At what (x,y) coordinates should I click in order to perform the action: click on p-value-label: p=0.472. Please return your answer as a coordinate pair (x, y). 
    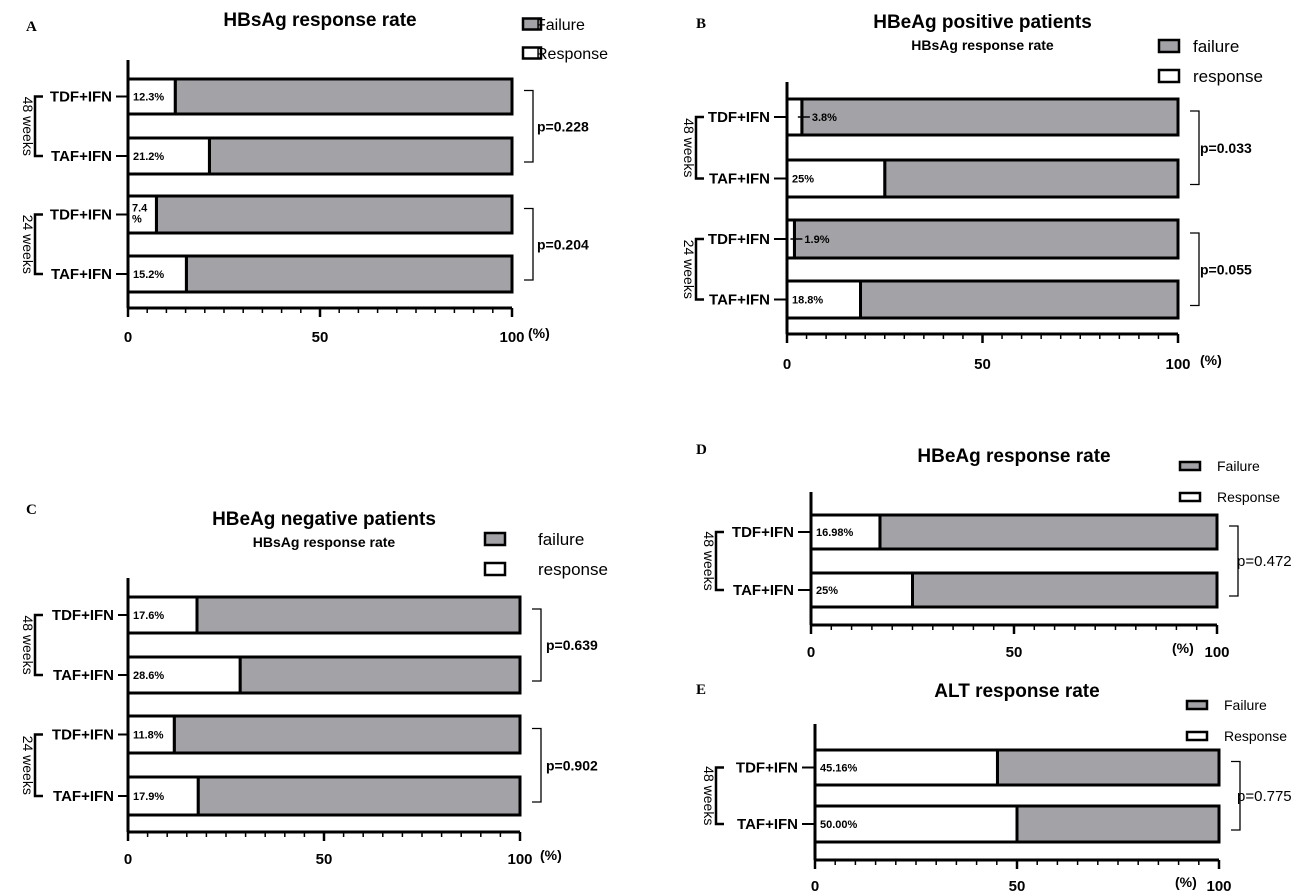
    Looking at the image, I should click on (1264, 561).